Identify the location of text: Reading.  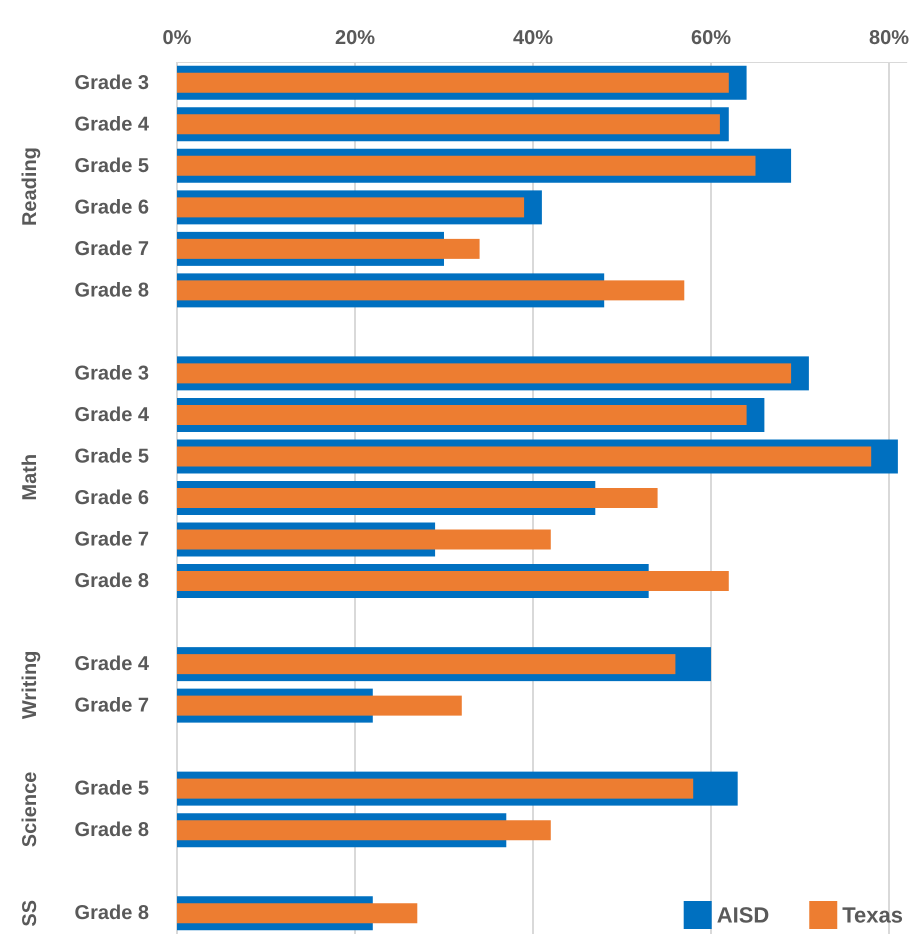
(30, 186).